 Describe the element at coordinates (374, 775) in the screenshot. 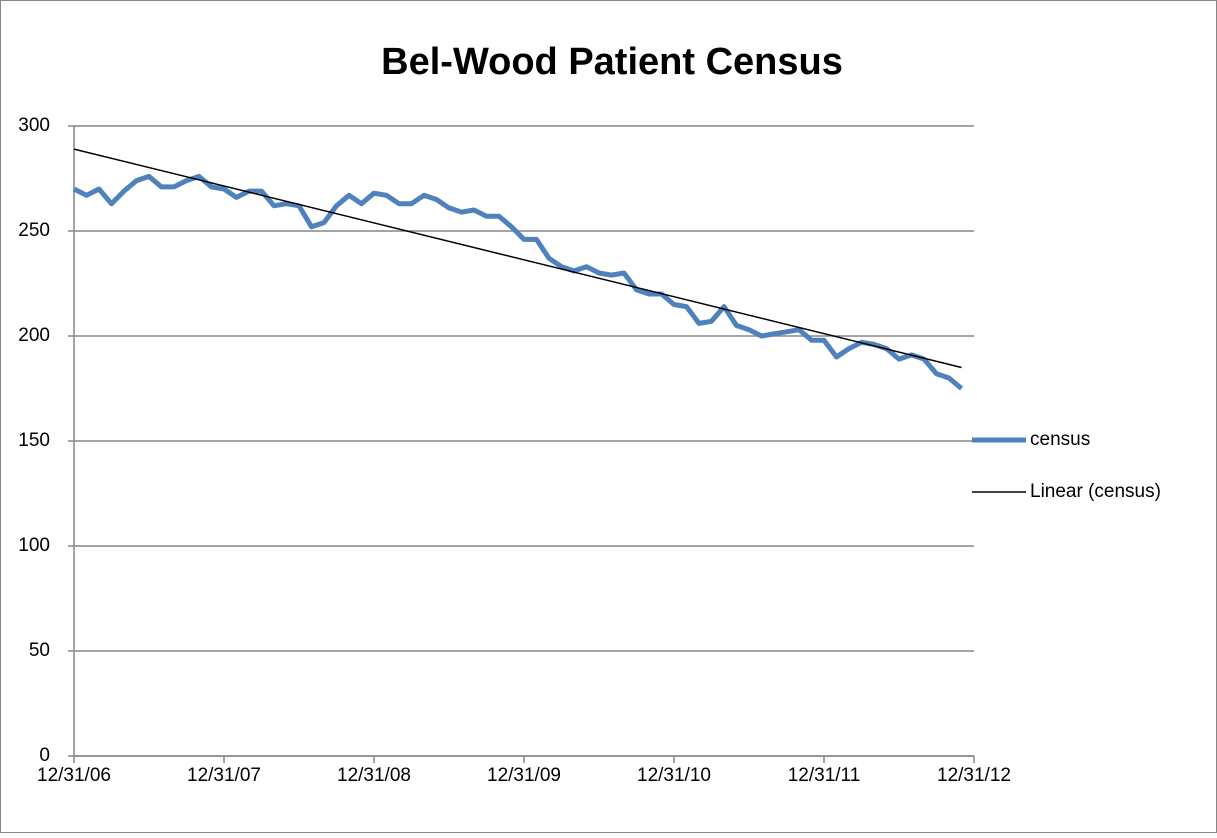

I see `x-tick-label: 12/31/08` at that location.